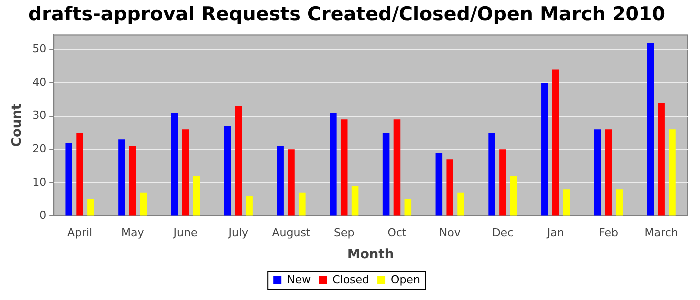 Image resolution: width=700 pixels, height=300 pixels. I want to click on x-tick-label: July, so click(239, 233).